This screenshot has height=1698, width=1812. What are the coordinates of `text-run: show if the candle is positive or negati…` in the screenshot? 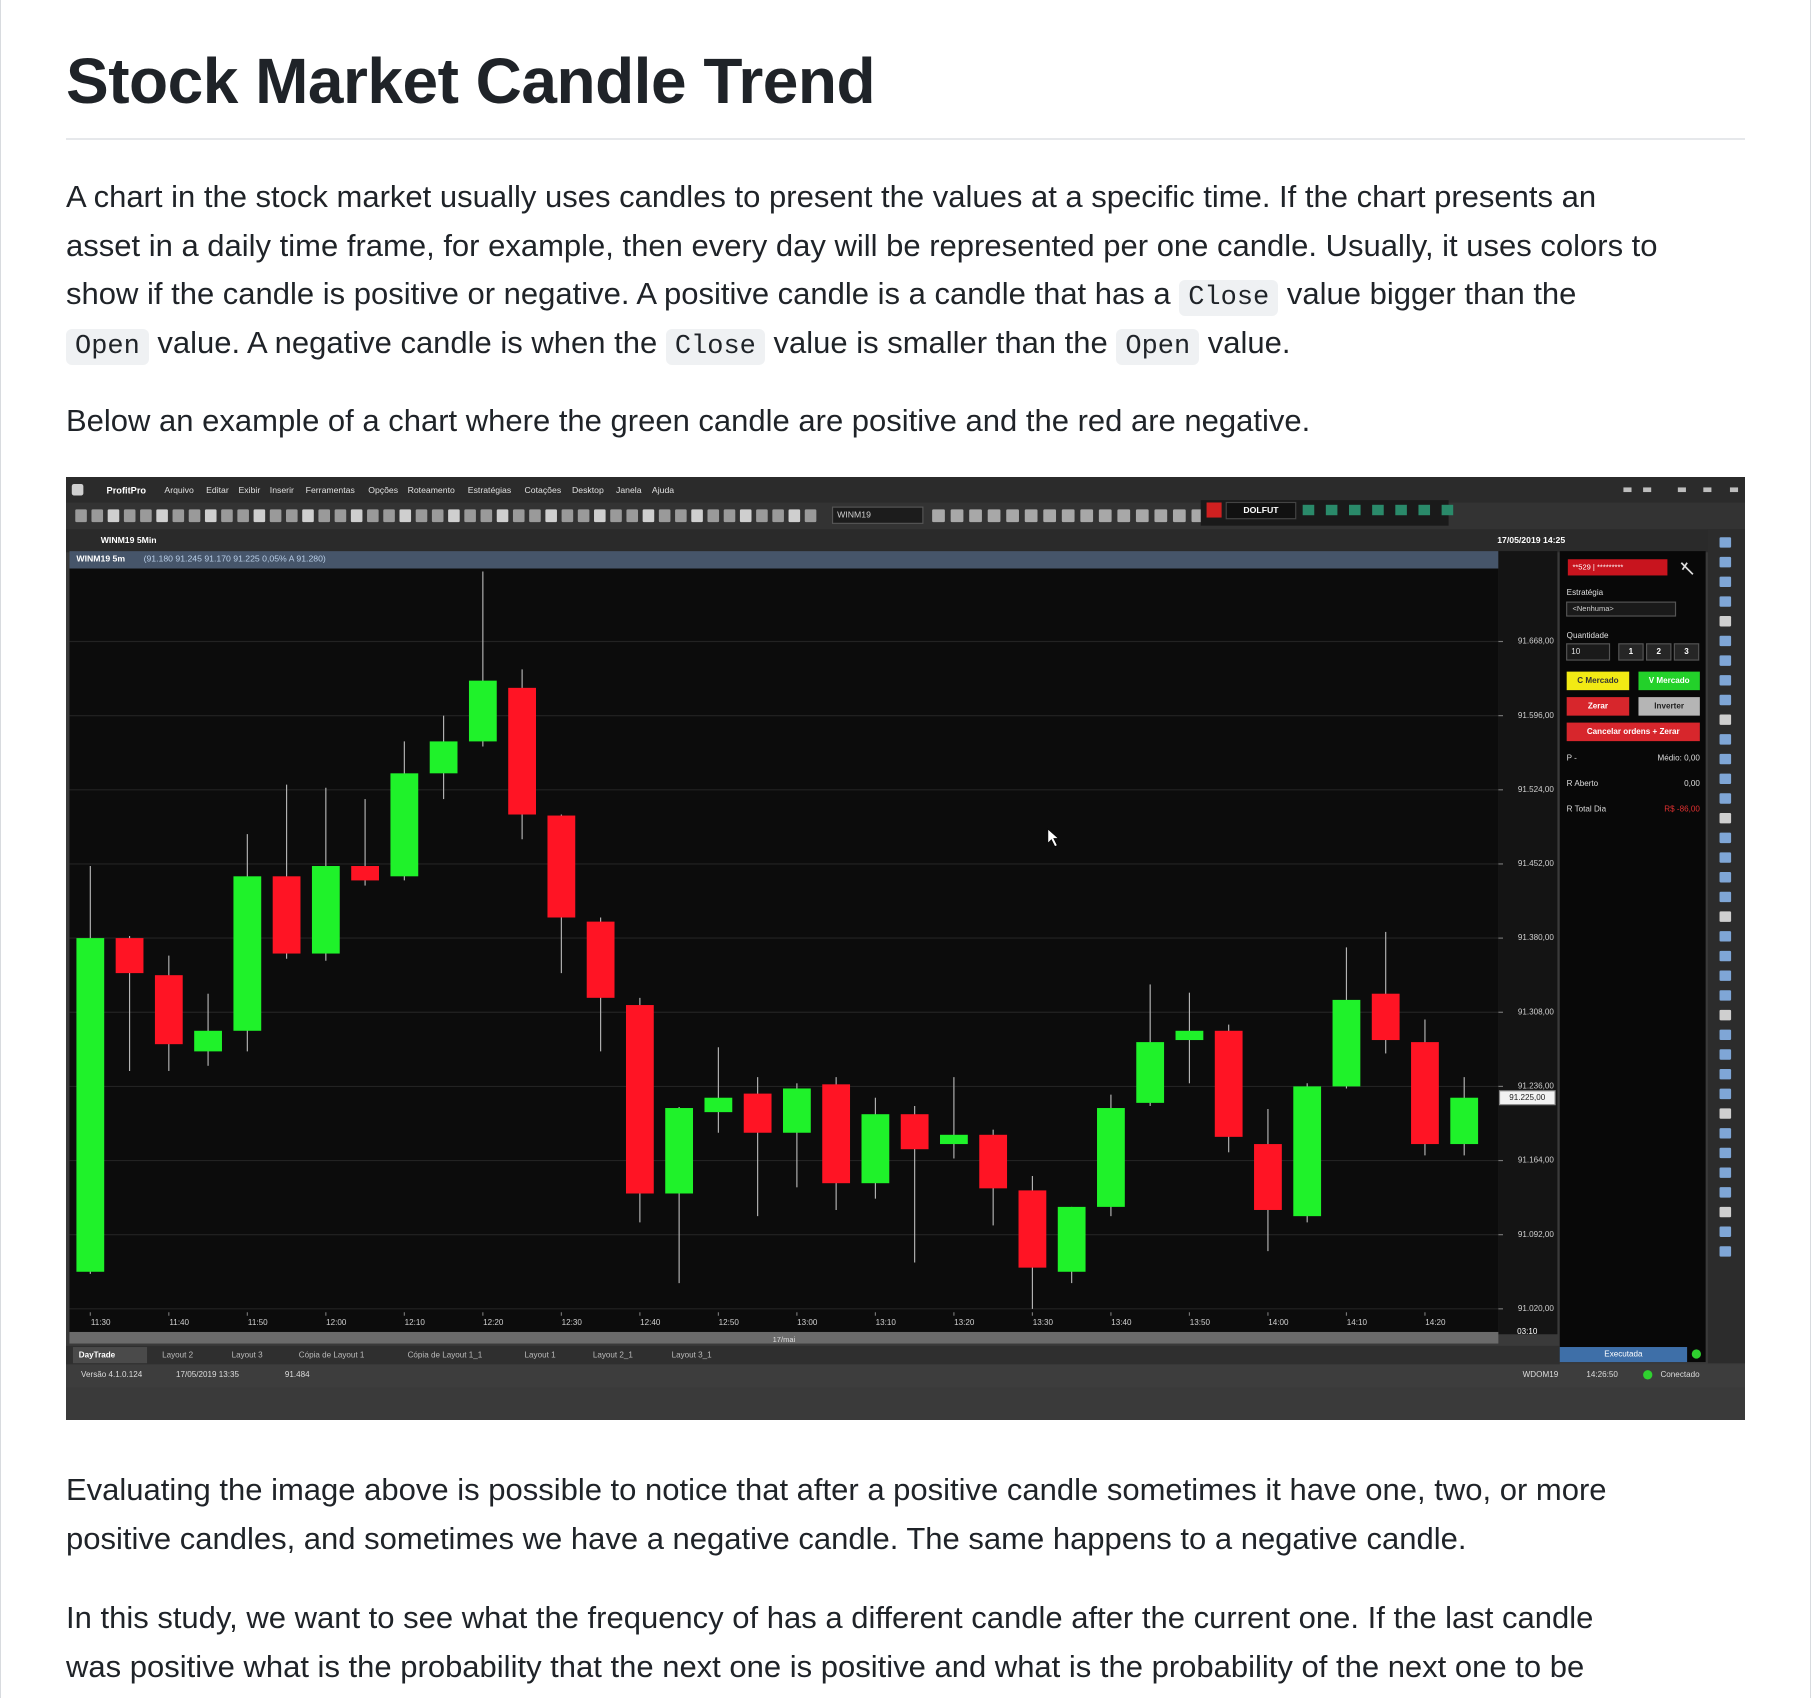 It's located at (623, 294).